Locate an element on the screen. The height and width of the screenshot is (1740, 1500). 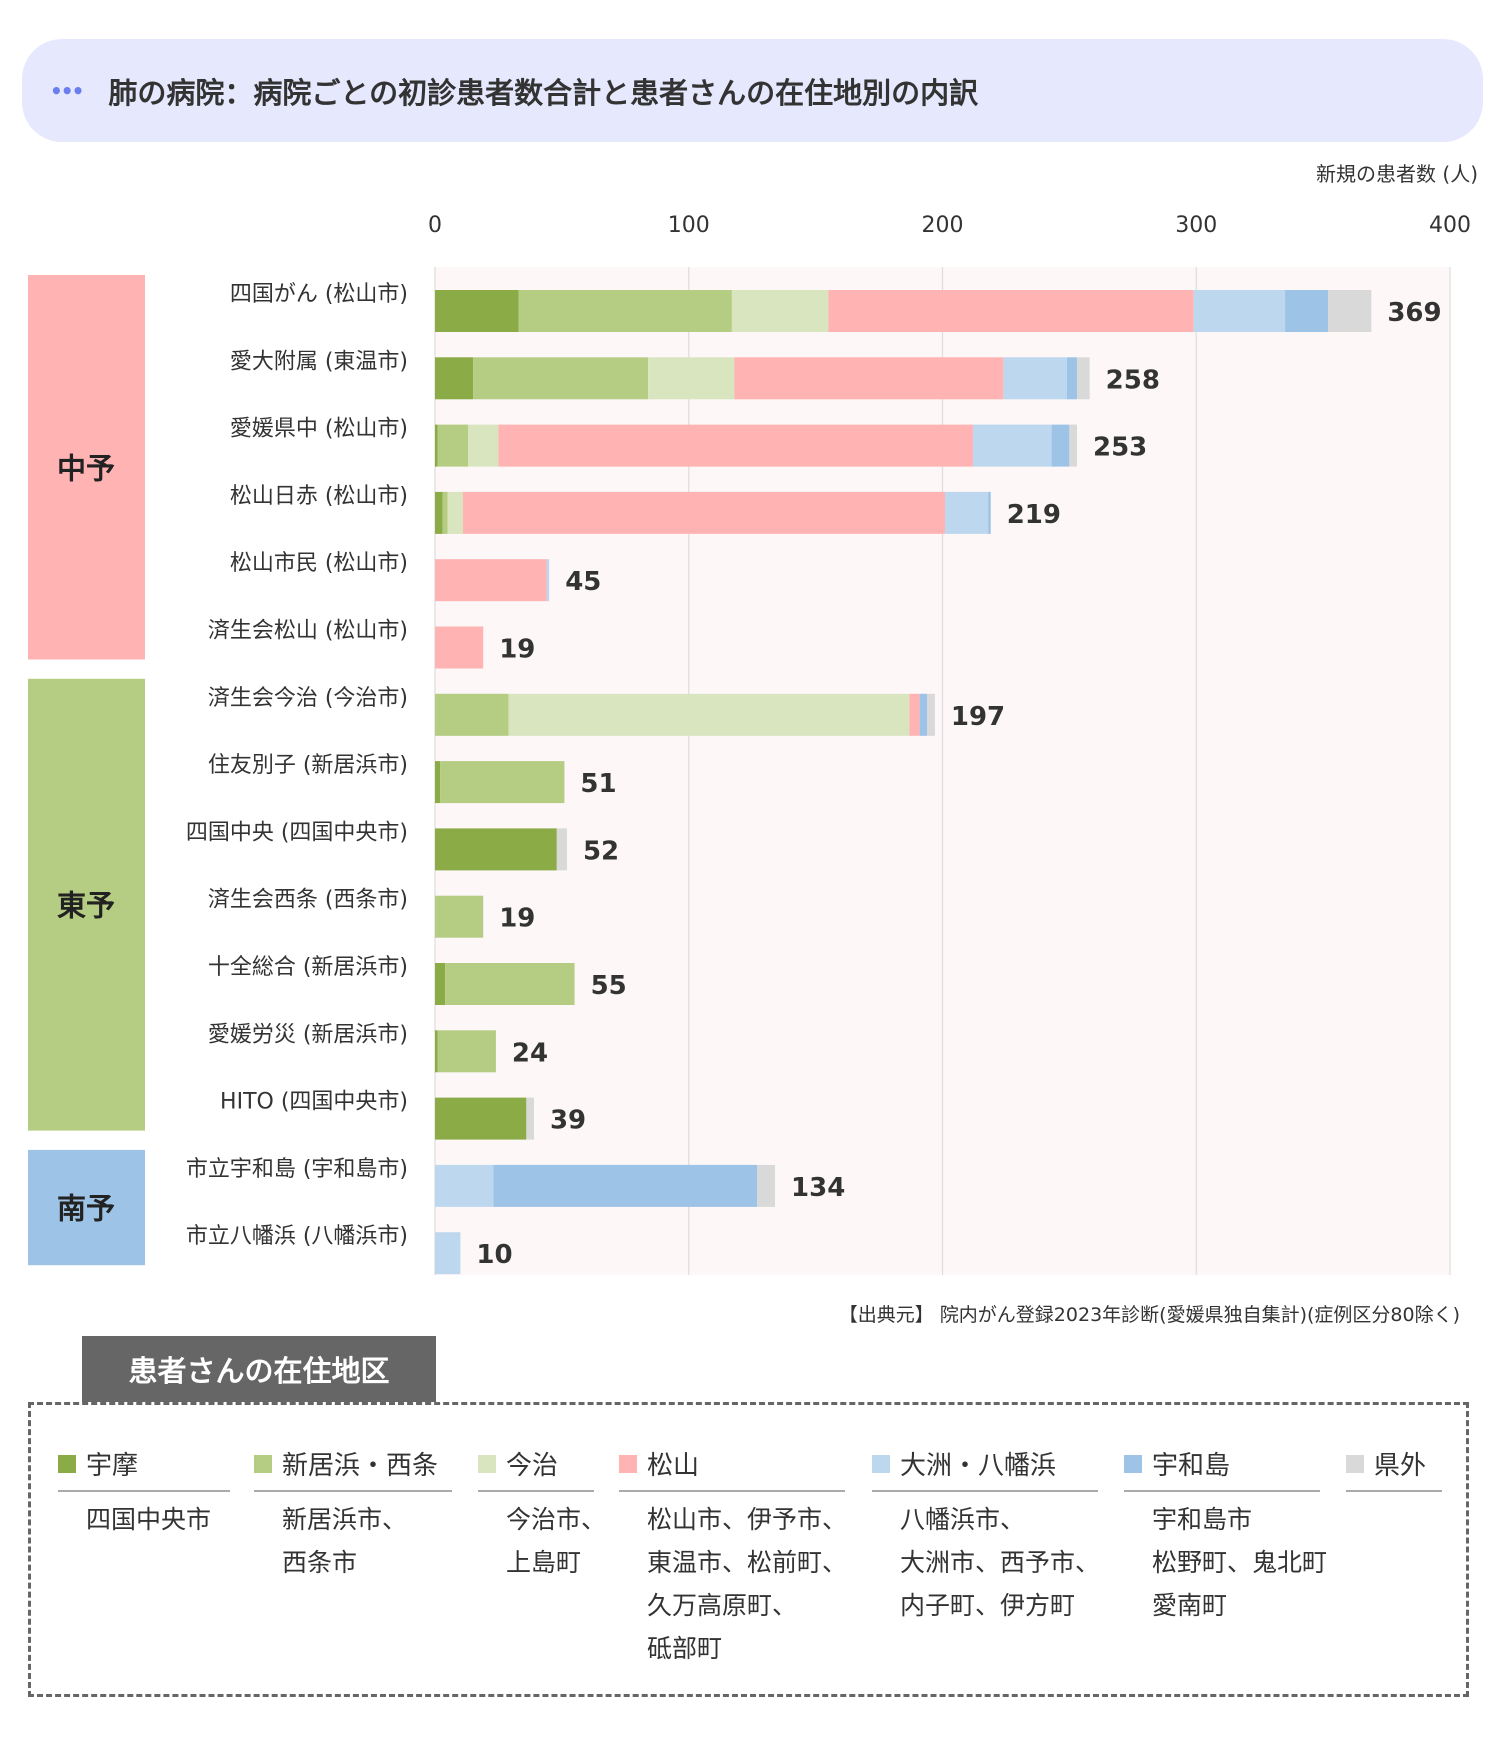
legend-areas: 新居浜市、 西条市 is located at coordinates (353, 1538).